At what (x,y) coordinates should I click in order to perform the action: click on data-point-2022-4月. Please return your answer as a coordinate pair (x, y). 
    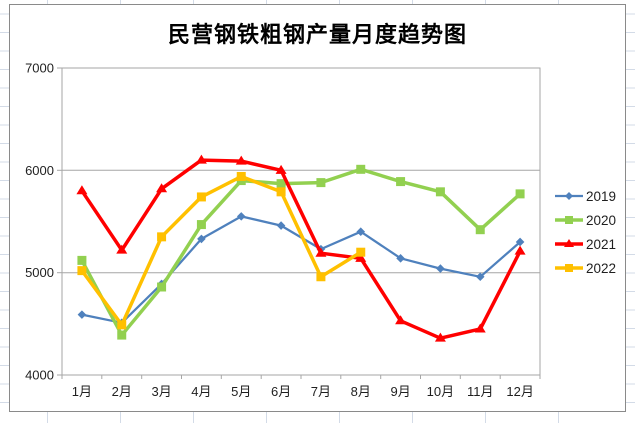
    Looking at the image, I should click on (201, 197).